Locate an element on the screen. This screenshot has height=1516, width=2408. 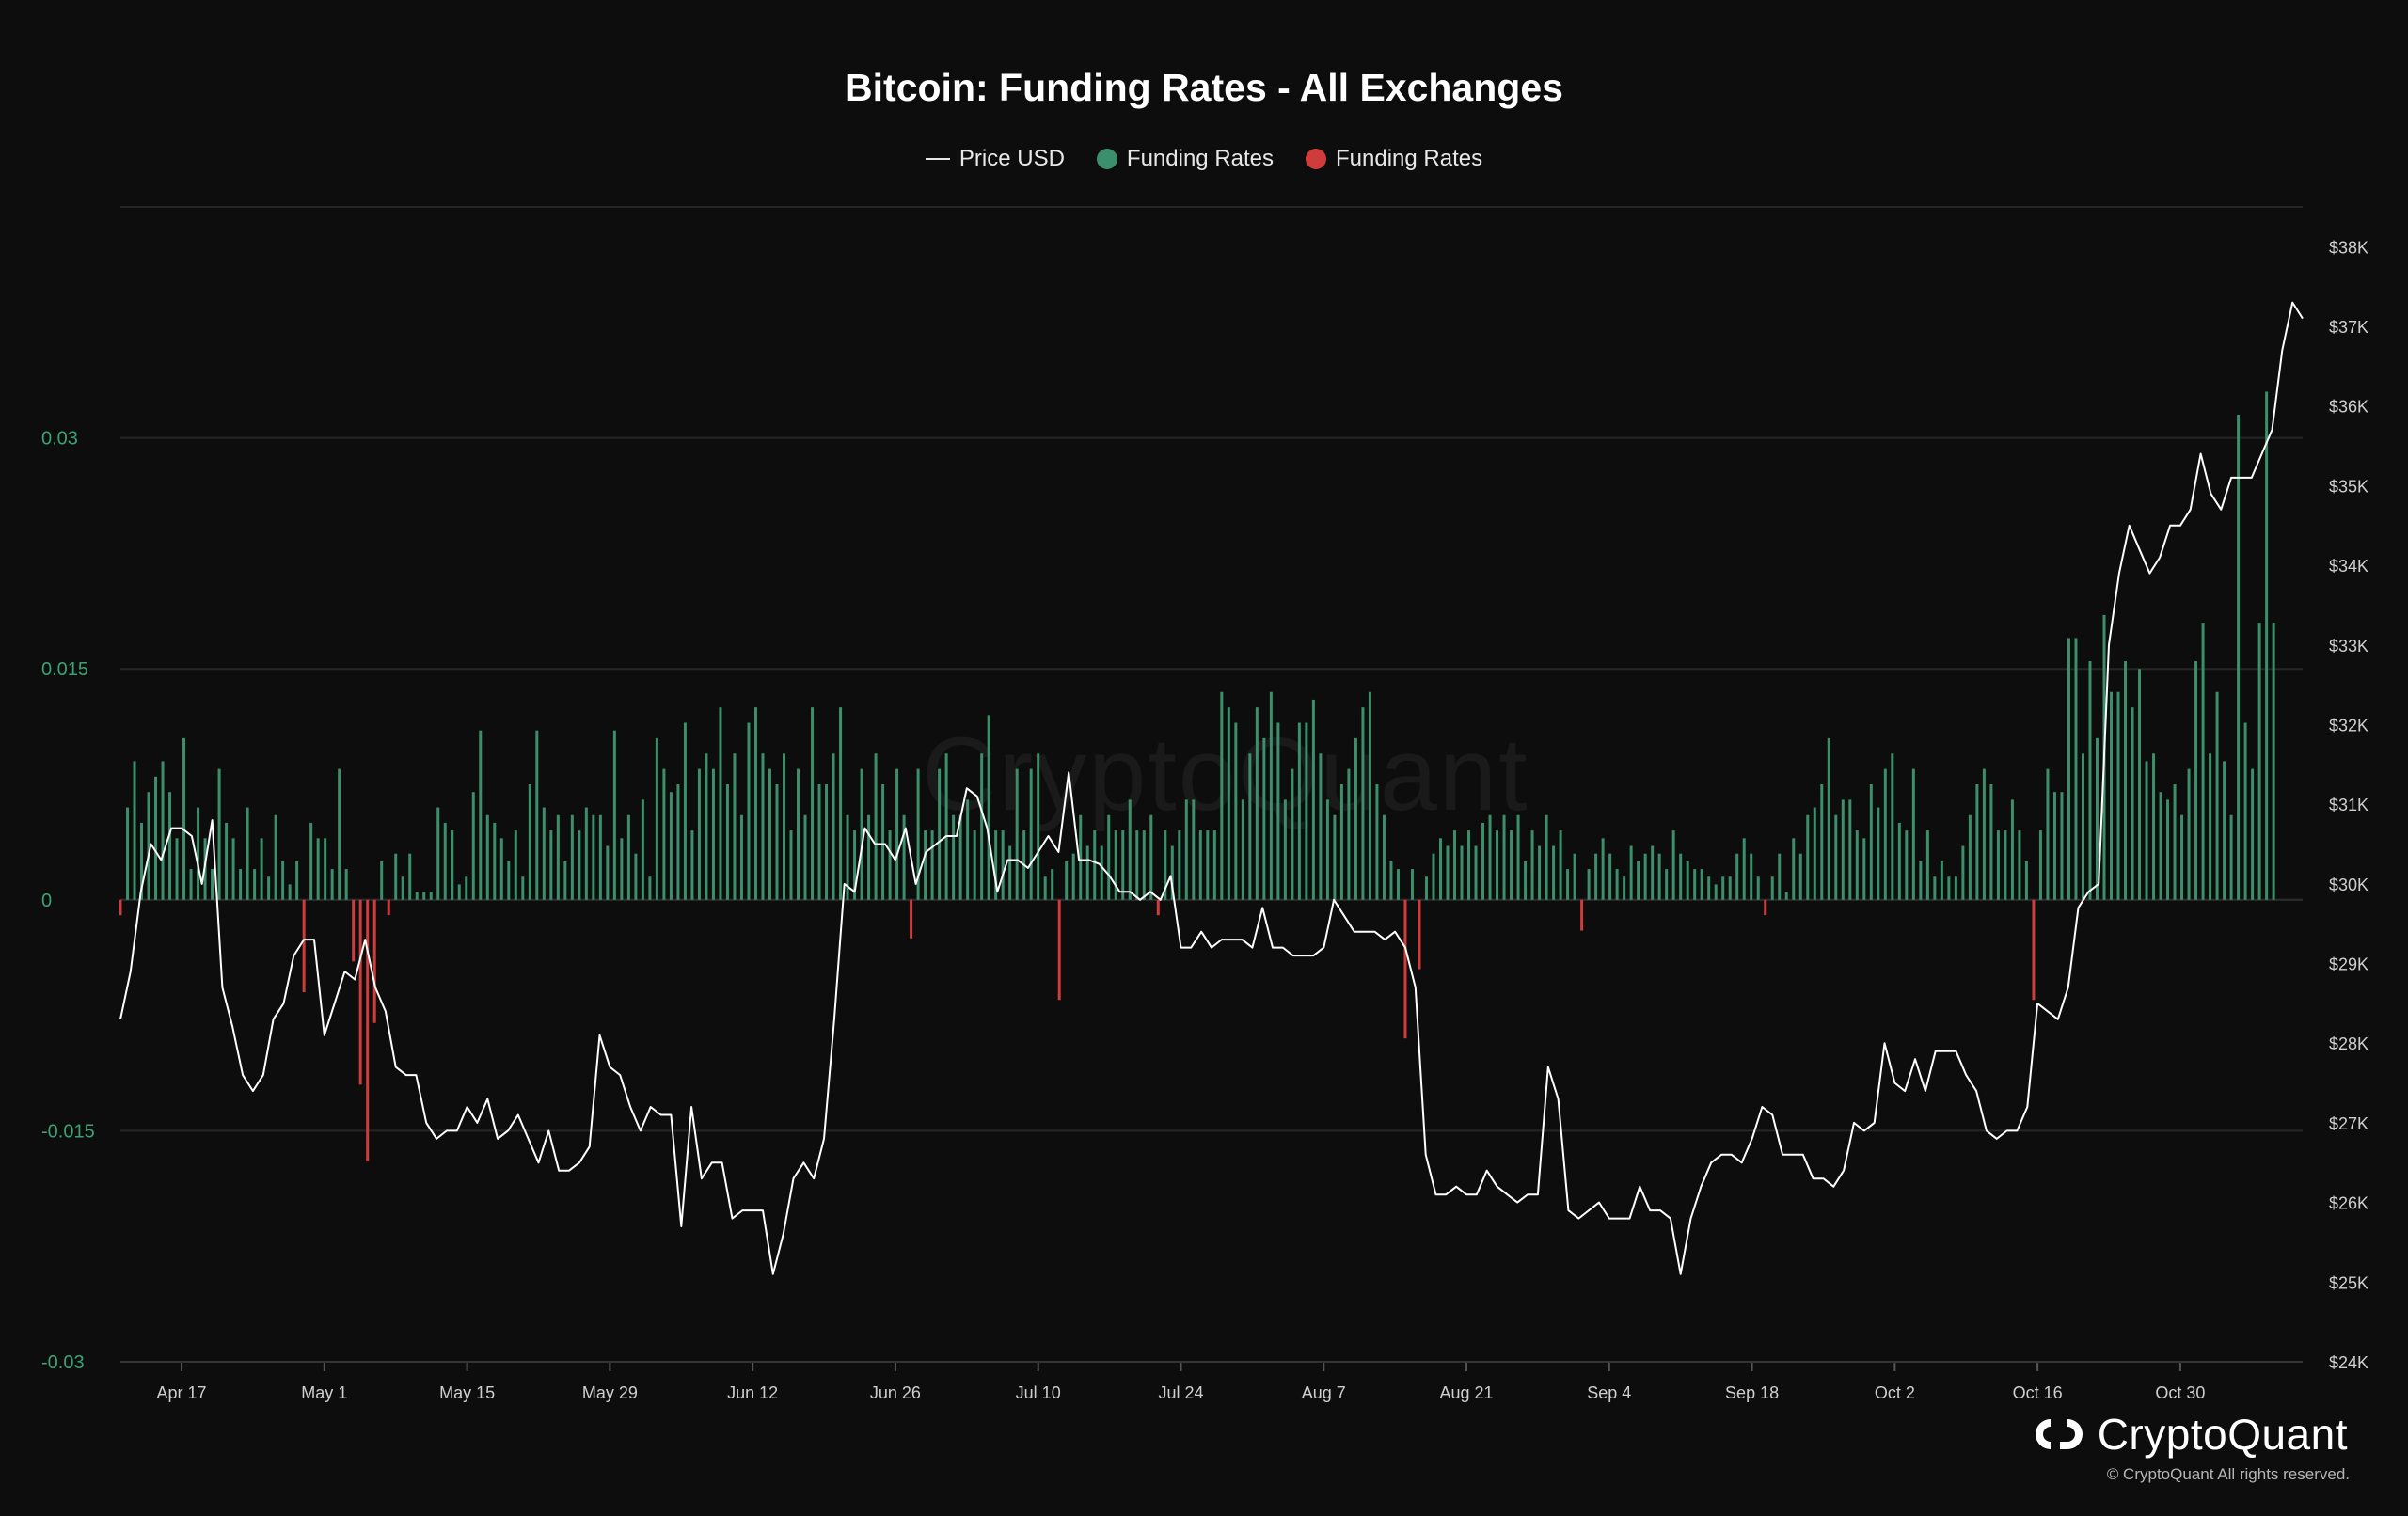
chart-title: Bitcoin: Funding Rates - All Exchanges is located at coordinates (1204, 87).